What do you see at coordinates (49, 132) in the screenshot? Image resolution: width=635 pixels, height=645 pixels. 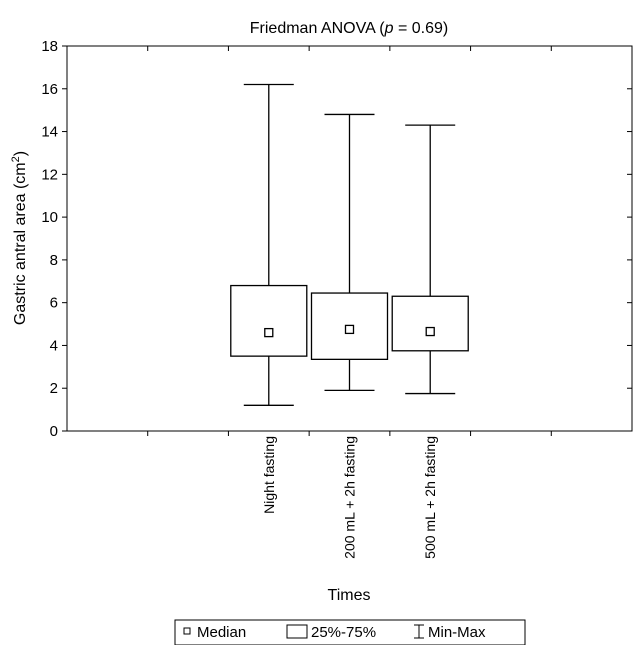 I see `y-tick-label: 14` at bounding box center [49, 132].